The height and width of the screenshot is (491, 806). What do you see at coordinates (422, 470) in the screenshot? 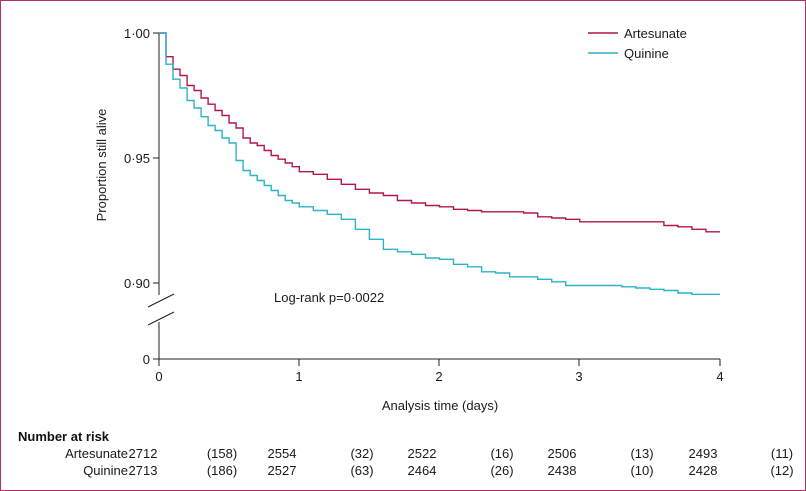
I see `risk-cell-quinine-4: 2464` at bounding box center [422, 470].